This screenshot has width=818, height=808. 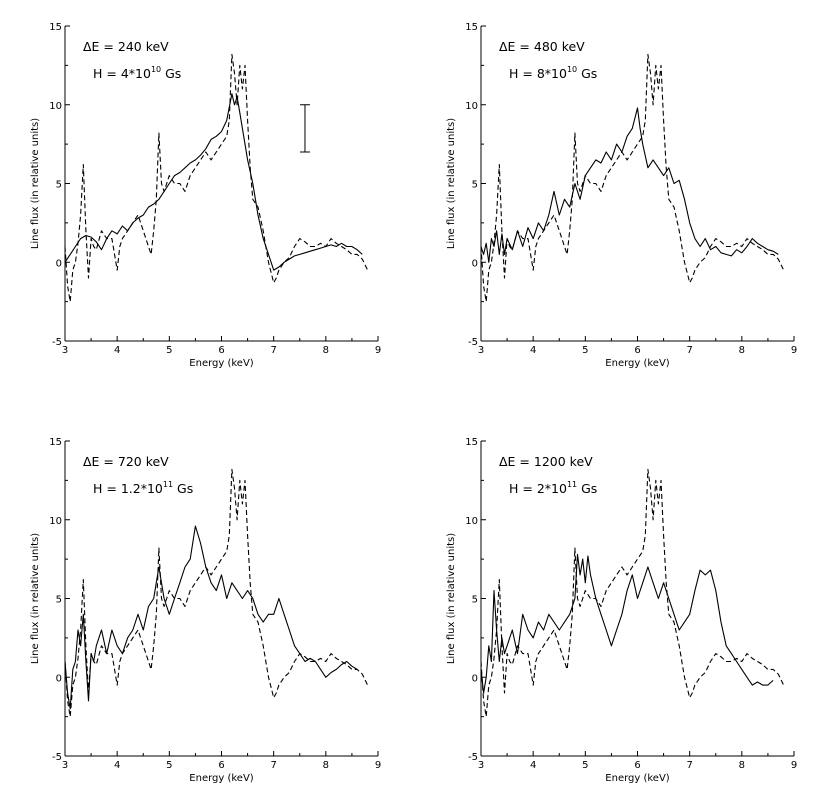 I want to click on annotation-delta-e: ΔE = 480 keV, so click(x=542, y=46).